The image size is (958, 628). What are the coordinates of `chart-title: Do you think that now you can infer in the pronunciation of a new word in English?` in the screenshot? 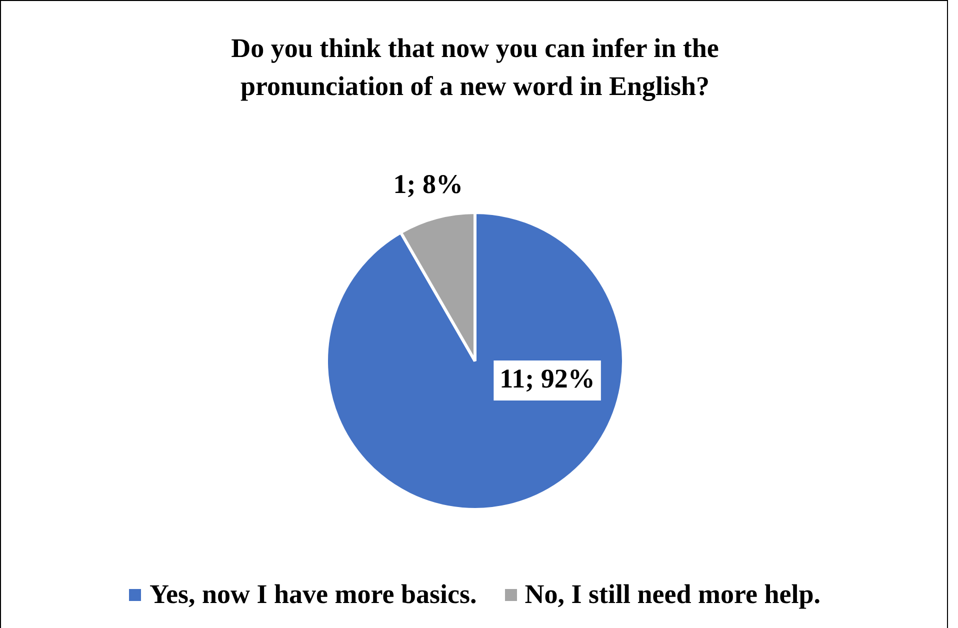 It's located at (475, 67).